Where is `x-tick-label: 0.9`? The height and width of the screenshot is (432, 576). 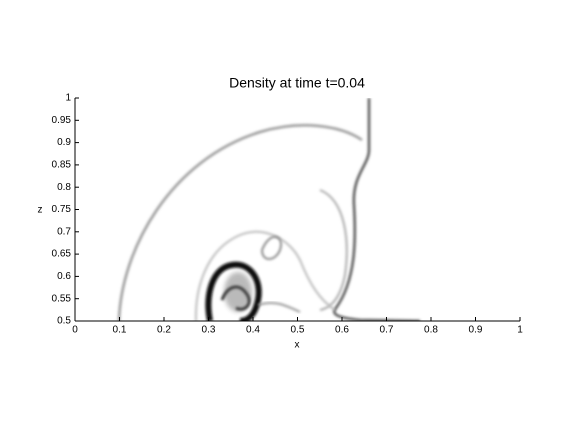 x-tick-label: 0.9 is located at coordinates (476, 330).